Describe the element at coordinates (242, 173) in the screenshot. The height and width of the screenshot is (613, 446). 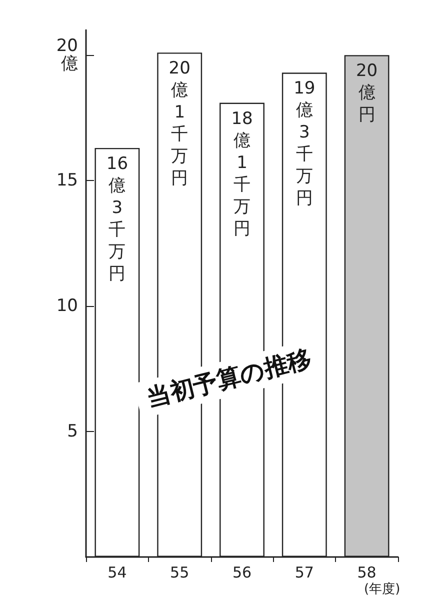
I see `data-label: 18億1千万円` at that location.